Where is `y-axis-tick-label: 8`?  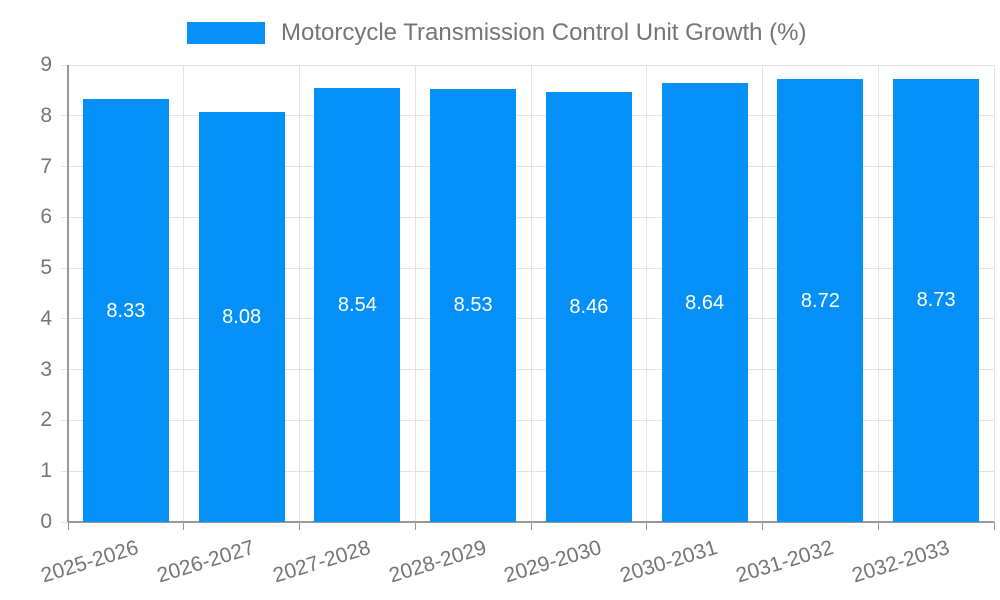 y-axis-tick-label: 8 is located at coordinates (46, 115).